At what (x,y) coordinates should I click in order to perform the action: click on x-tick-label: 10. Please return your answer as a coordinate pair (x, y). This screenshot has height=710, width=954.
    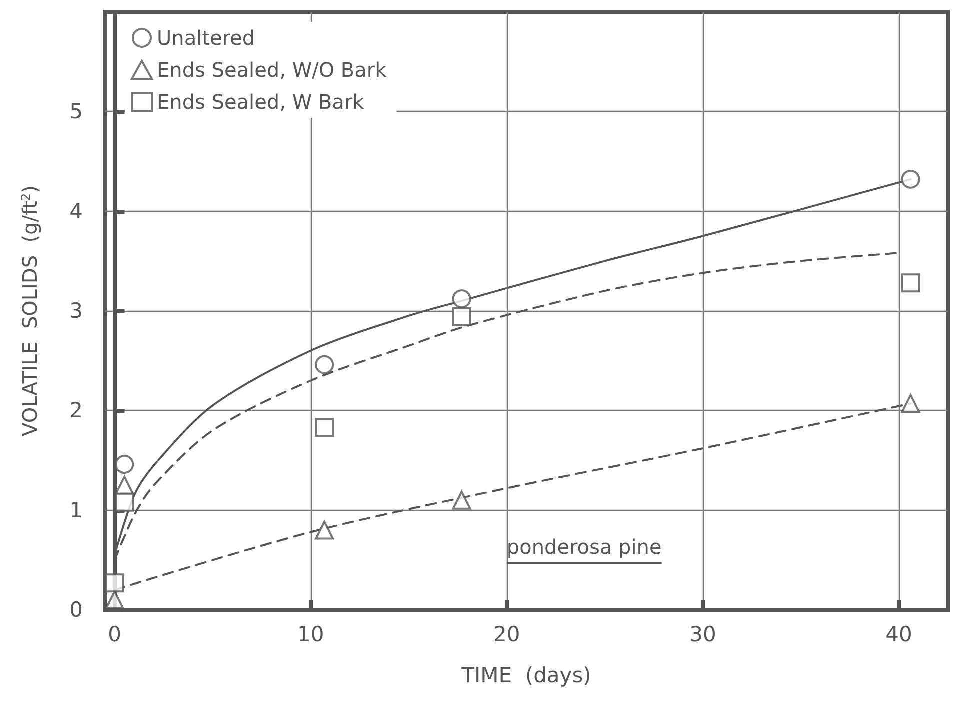
    Looking at the image, I should click on (310, 634).